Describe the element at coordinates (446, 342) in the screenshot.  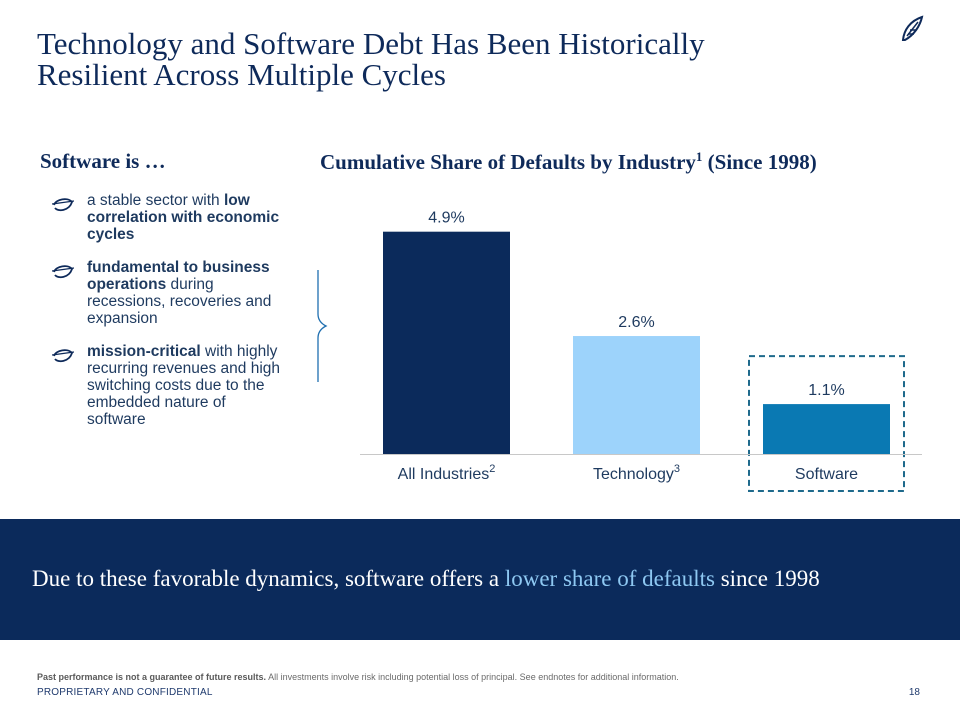
I see `bar-all-industries` at that location.